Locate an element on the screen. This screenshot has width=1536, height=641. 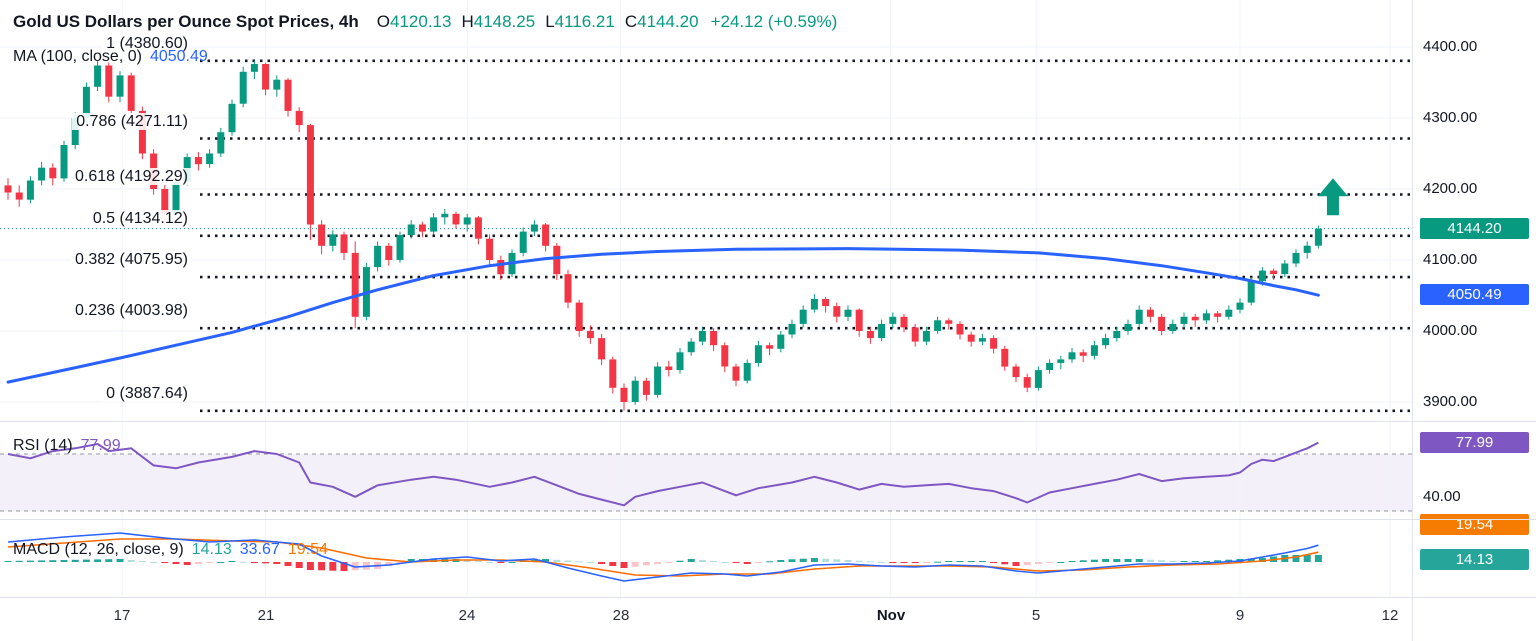
rsi-line is located at coordinates (663, 474).